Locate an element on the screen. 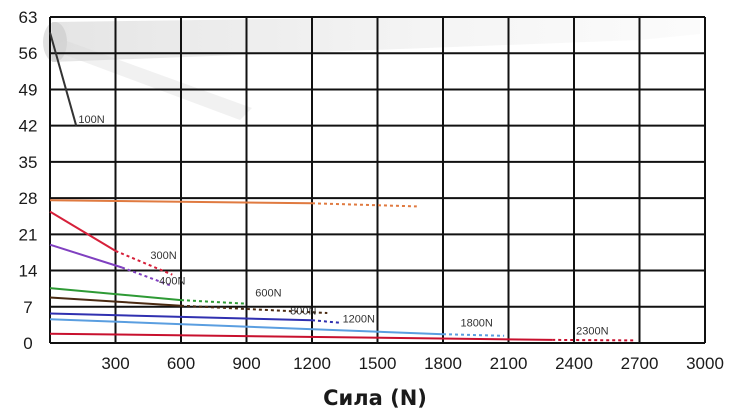 The image size is (746, 416). series-annotation: 600N is located at coordinates (268, 293).